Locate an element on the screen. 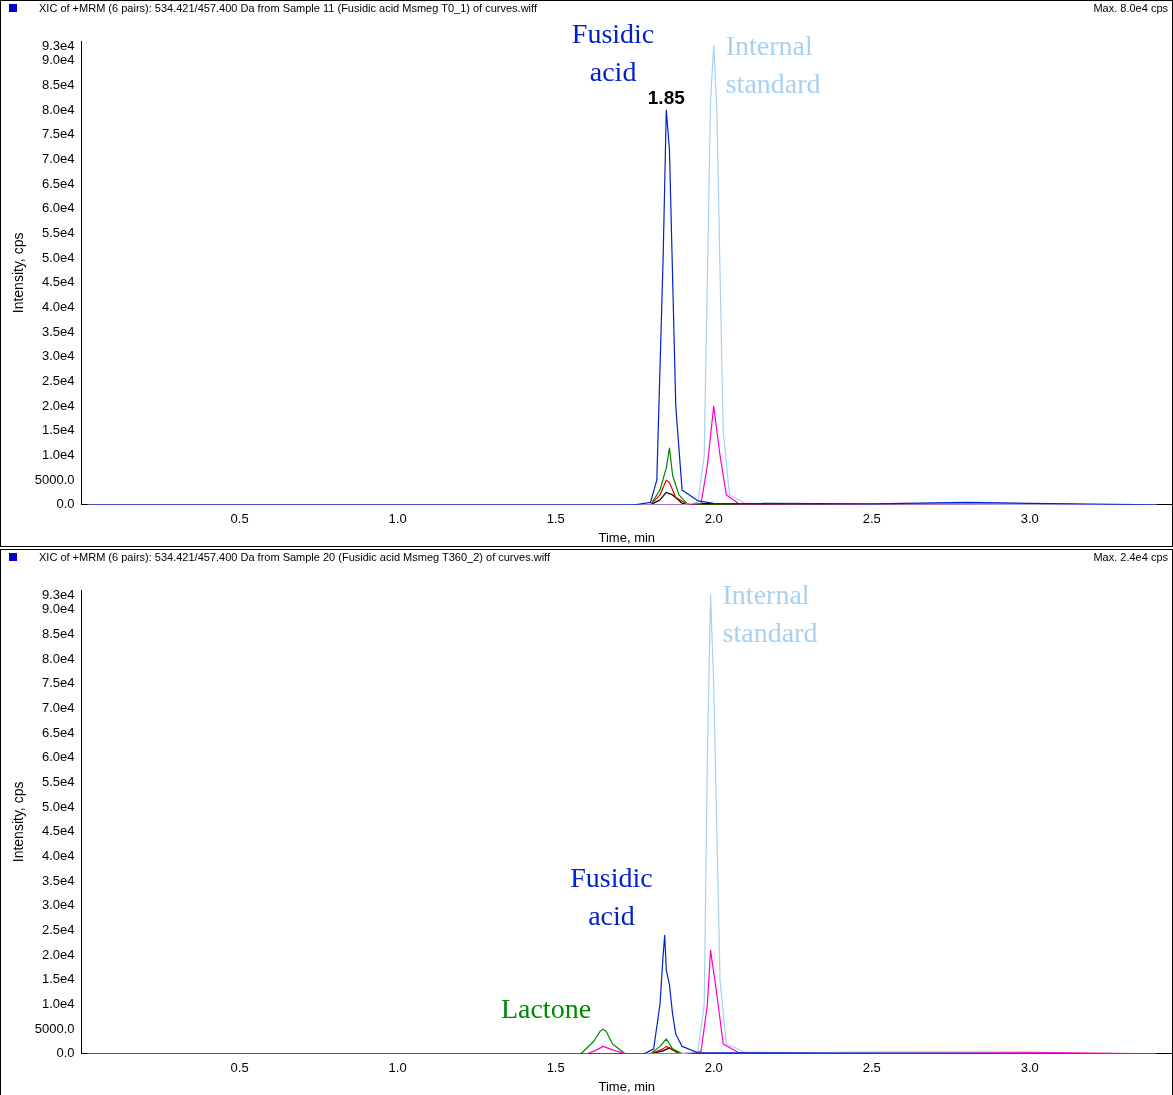 The image size is (1173, 1095). text: Max. 2.4e4 cps is located at coordinates (1130, 557).